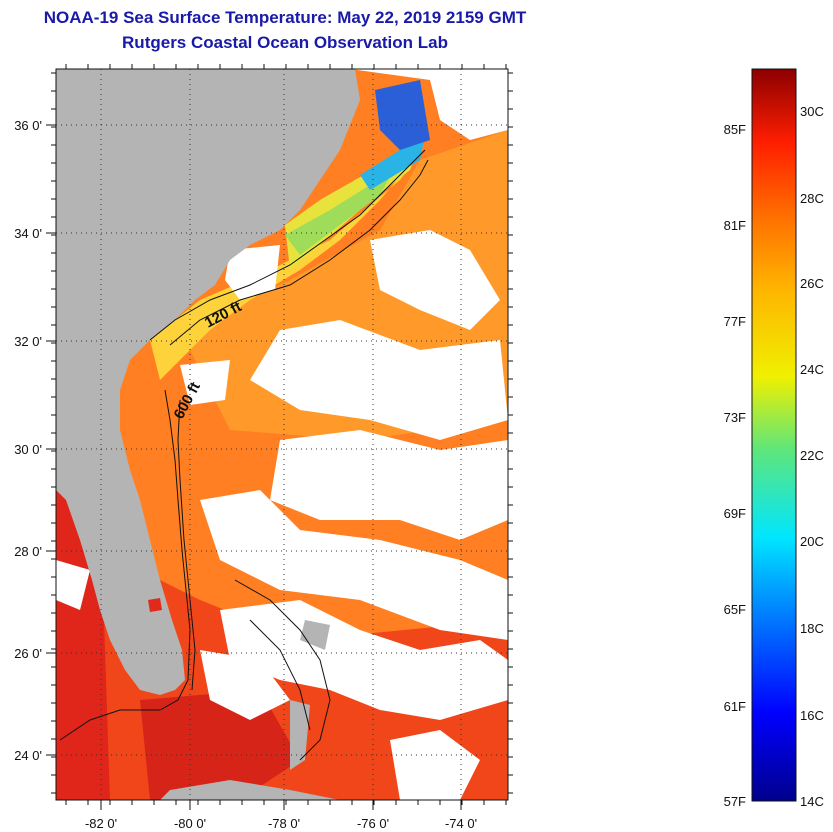 The height and width of the screenshot is (832, 833). I want to click on lon-tick-label: -82 0', so click(101, 823).